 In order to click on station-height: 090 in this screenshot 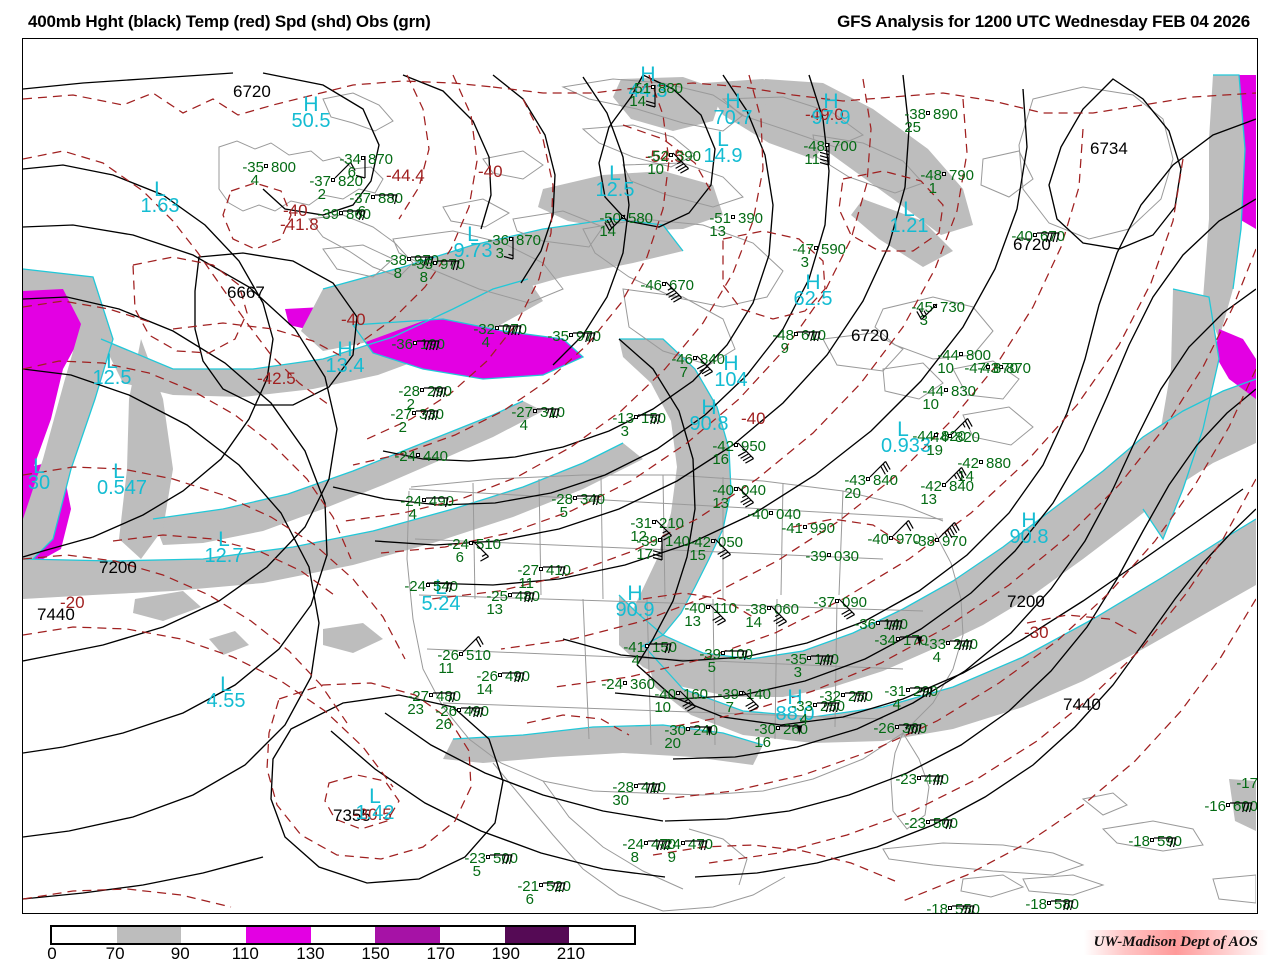, I will do `click(855, 602)`.